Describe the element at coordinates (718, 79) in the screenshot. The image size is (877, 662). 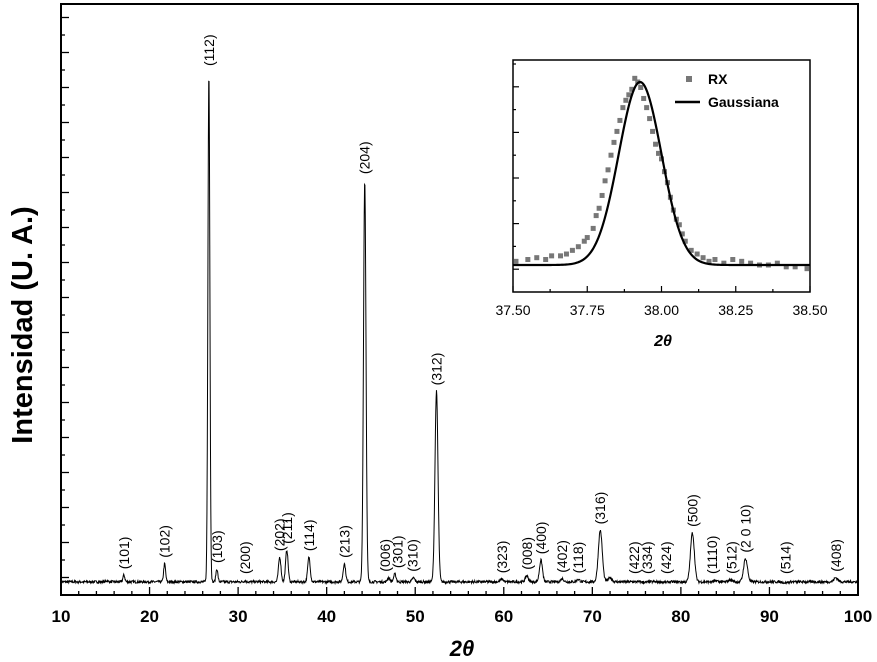
I see `legend-rx-label: RX` at that location.